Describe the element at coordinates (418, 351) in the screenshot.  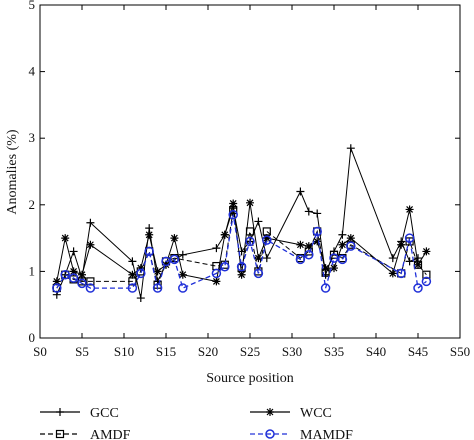
I see `x-tick-label: S45` at that location.